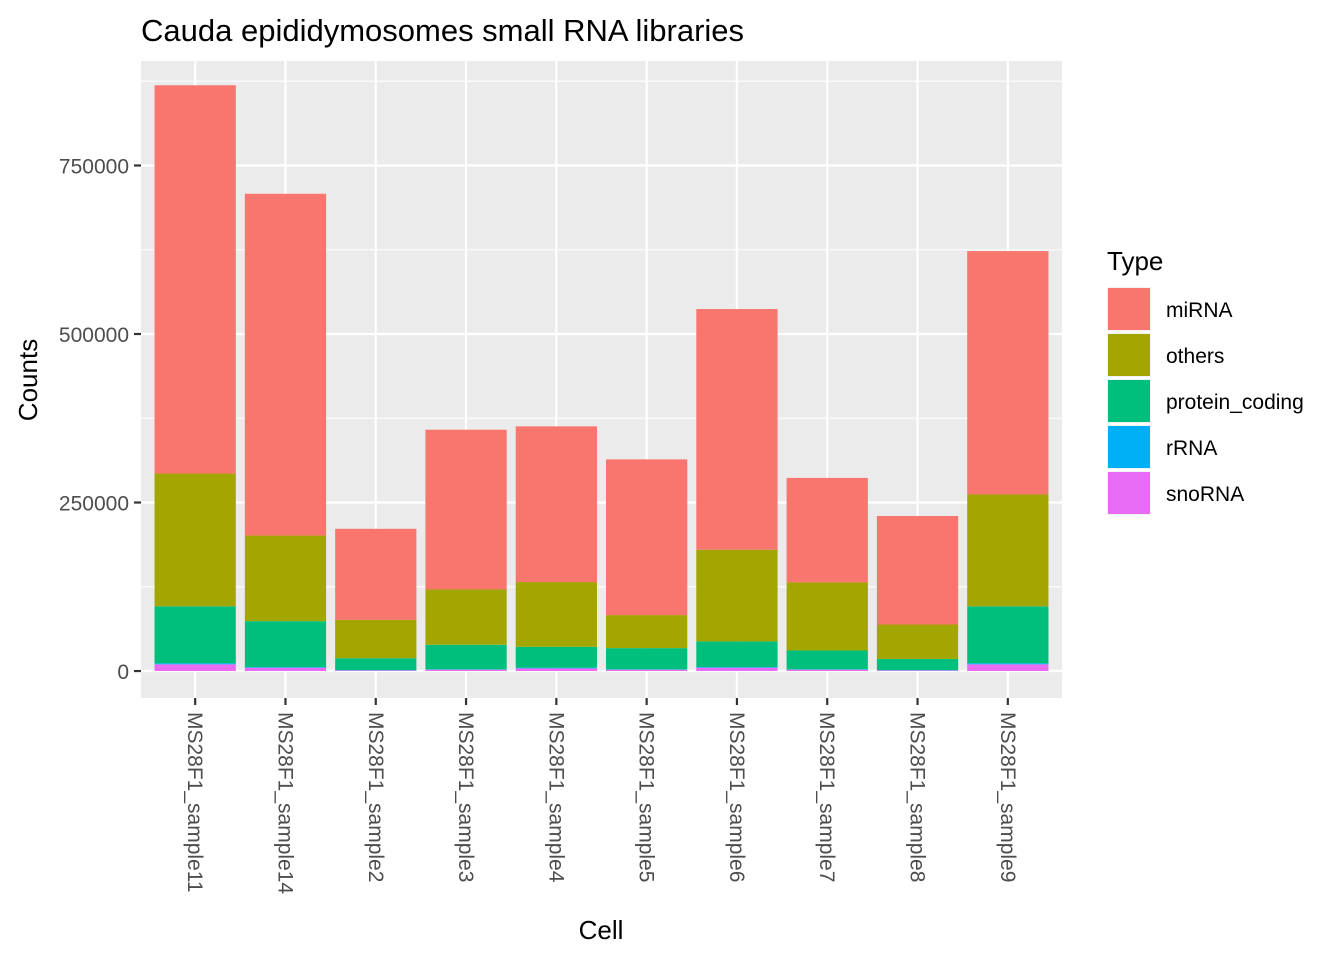 This screenshot has width=1344, height=960. Describe the element at coordinates (466, 617) in the screenshot. I see `bar-others-MS28F1_sample3` at that location.